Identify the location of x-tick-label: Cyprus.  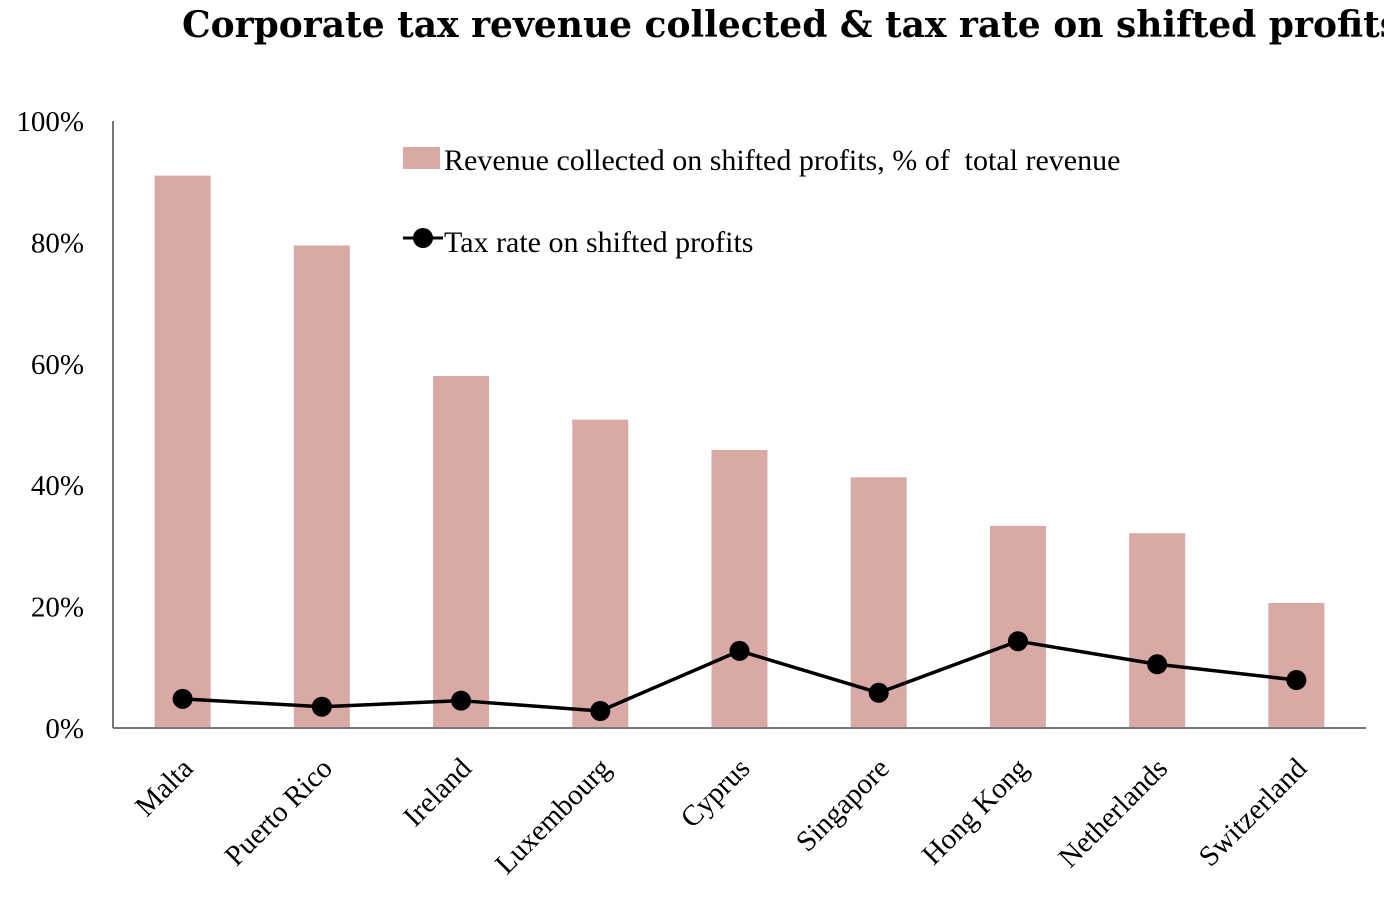
(716, 793).